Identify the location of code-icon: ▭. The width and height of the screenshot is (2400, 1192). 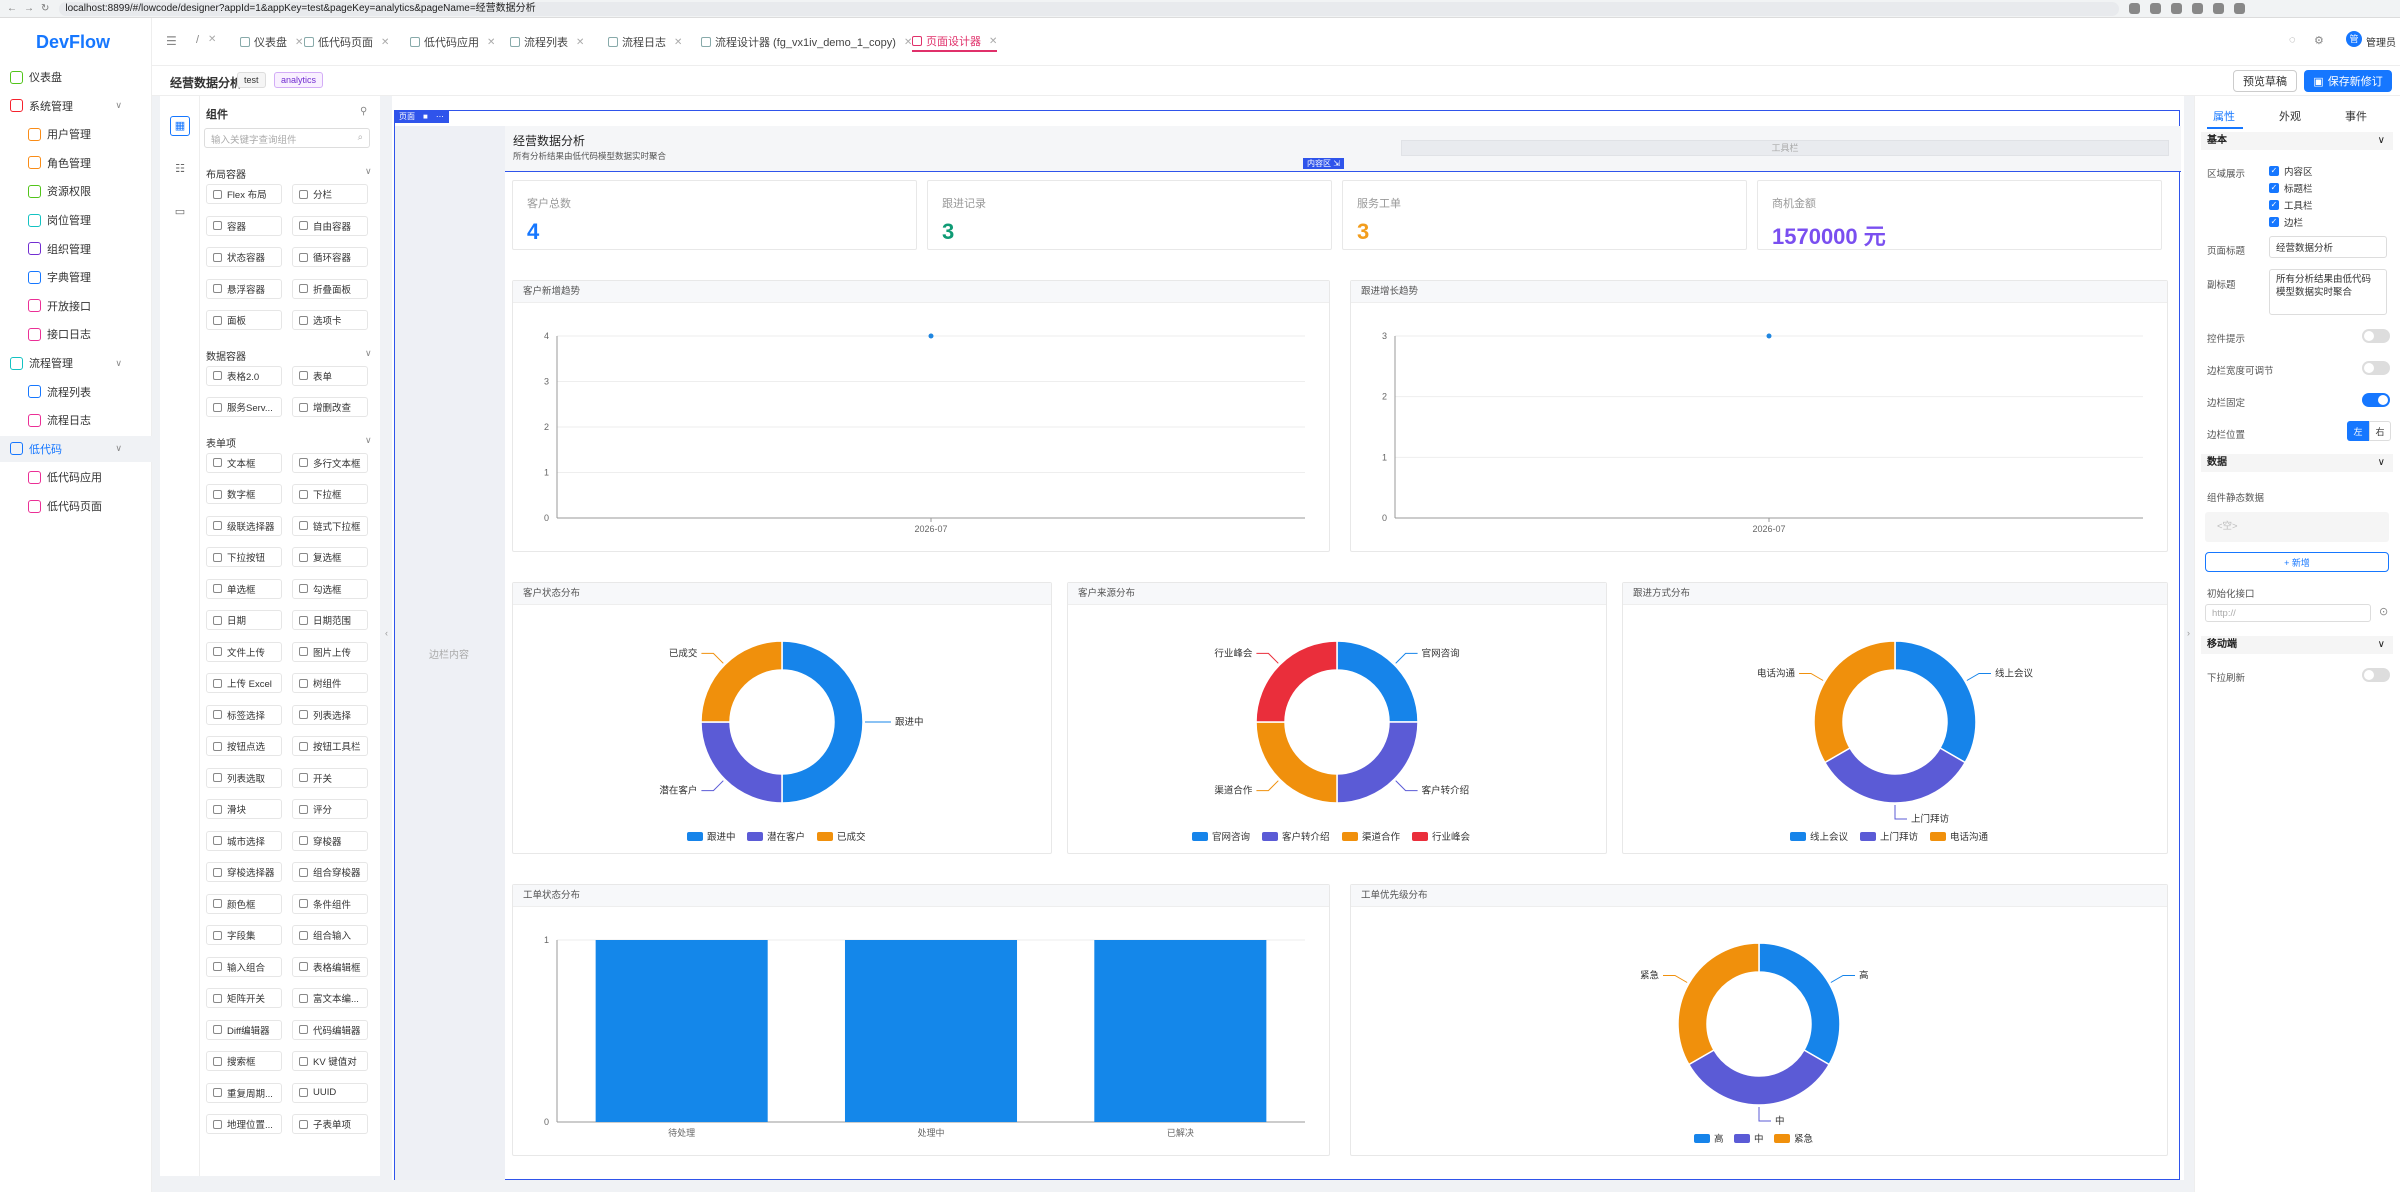
(180, 212).